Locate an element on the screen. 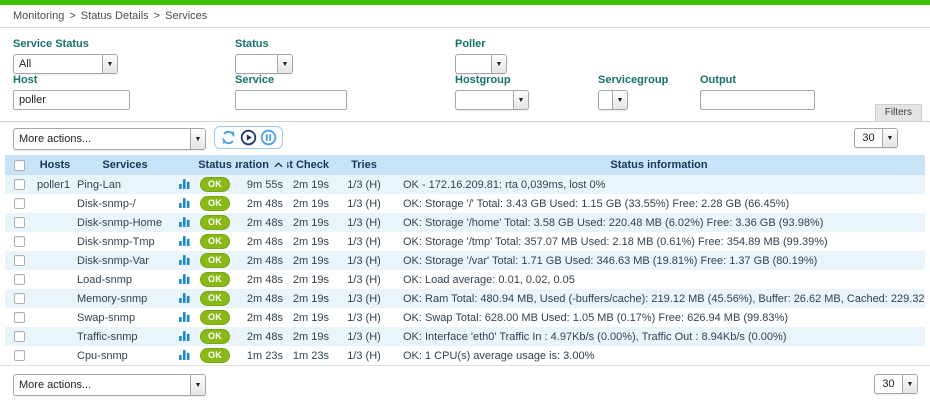 Image resolution: width=930 pixels, height=410 pixels. table-row: Load-snmp OK 2m 48s 2m 19s 1/3 (H) OK is located at coordinates (465, 279).